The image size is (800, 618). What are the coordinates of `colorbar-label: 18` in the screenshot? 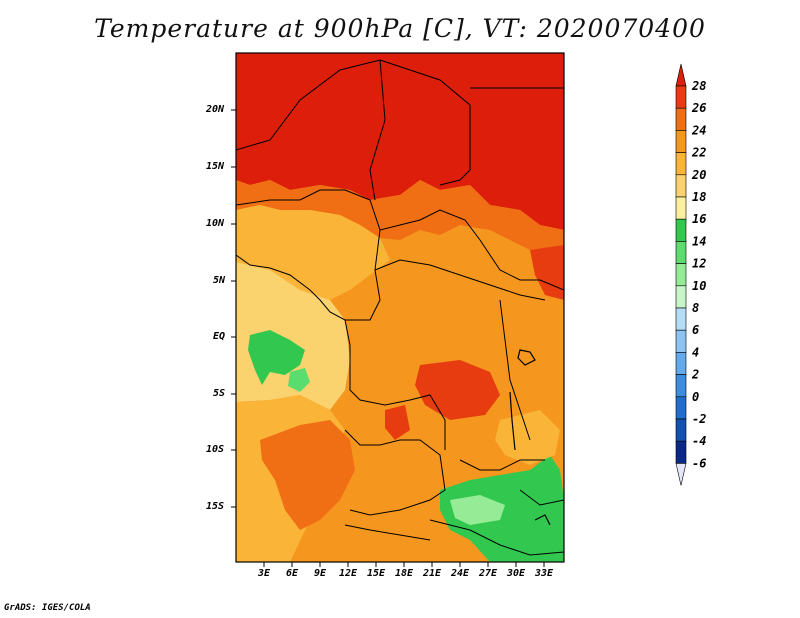 It's located at (699, 197).